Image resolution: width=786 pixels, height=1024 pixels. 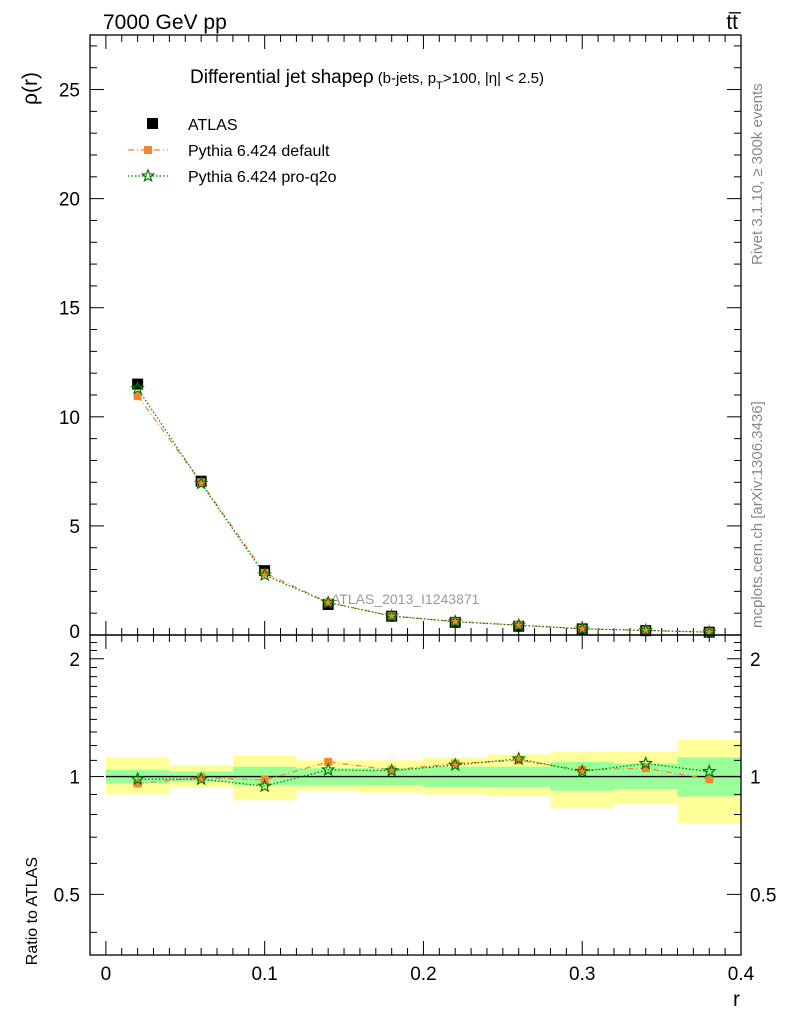 What do you see at coordinates (69, 418) in the screenshot?
I see `y-tick-label: 10` at bounding box center [69, 418].